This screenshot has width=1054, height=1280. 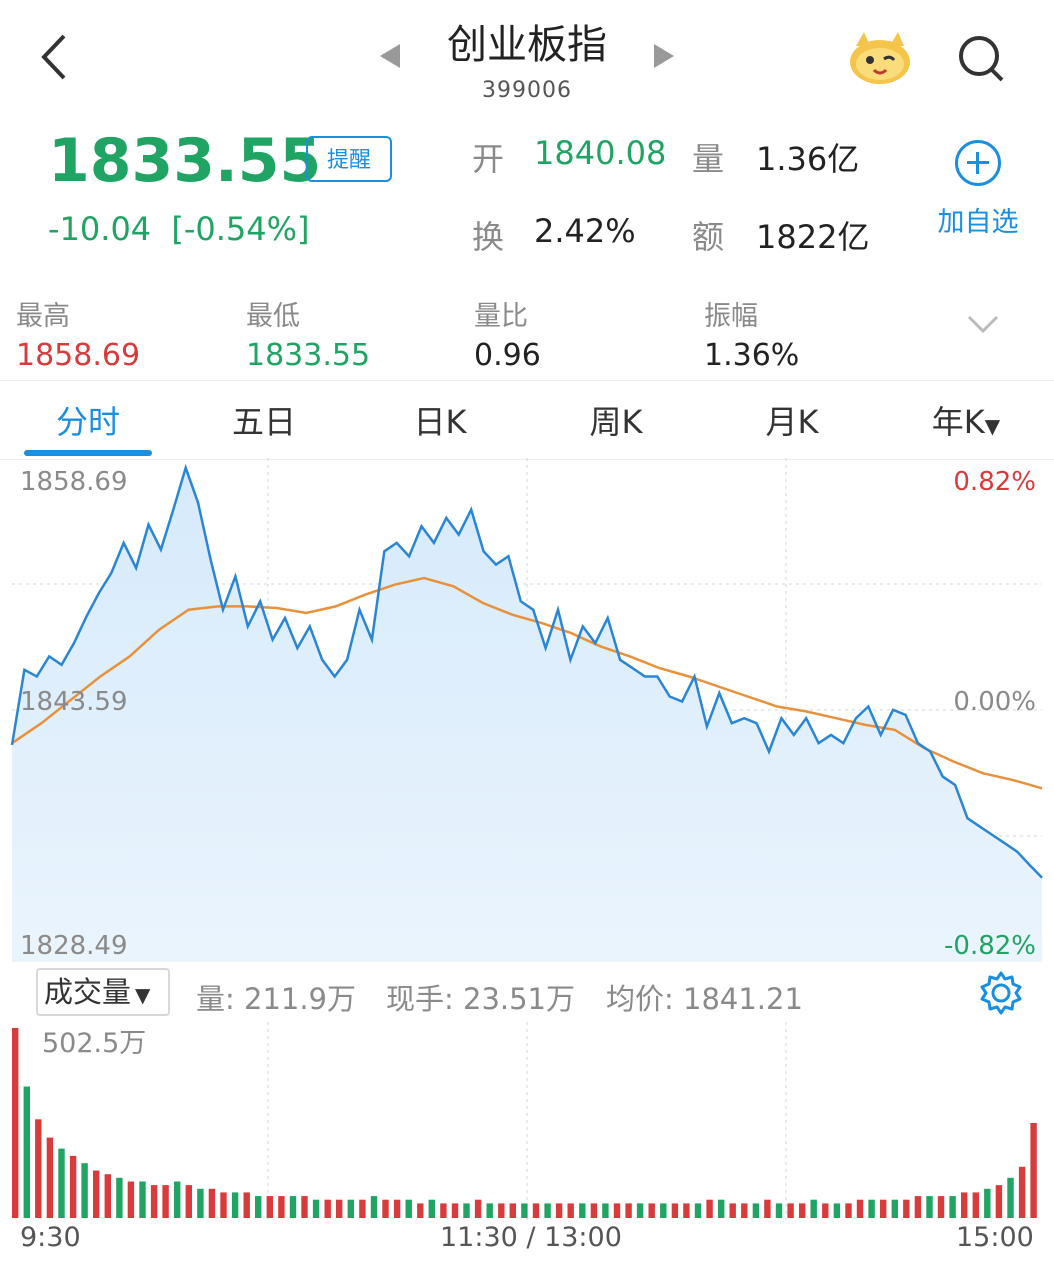 What do you see at coordinates (501, 316) in the screenshot?
I see `stat-volratio-label: 量比` at bounding box center [501, 316].